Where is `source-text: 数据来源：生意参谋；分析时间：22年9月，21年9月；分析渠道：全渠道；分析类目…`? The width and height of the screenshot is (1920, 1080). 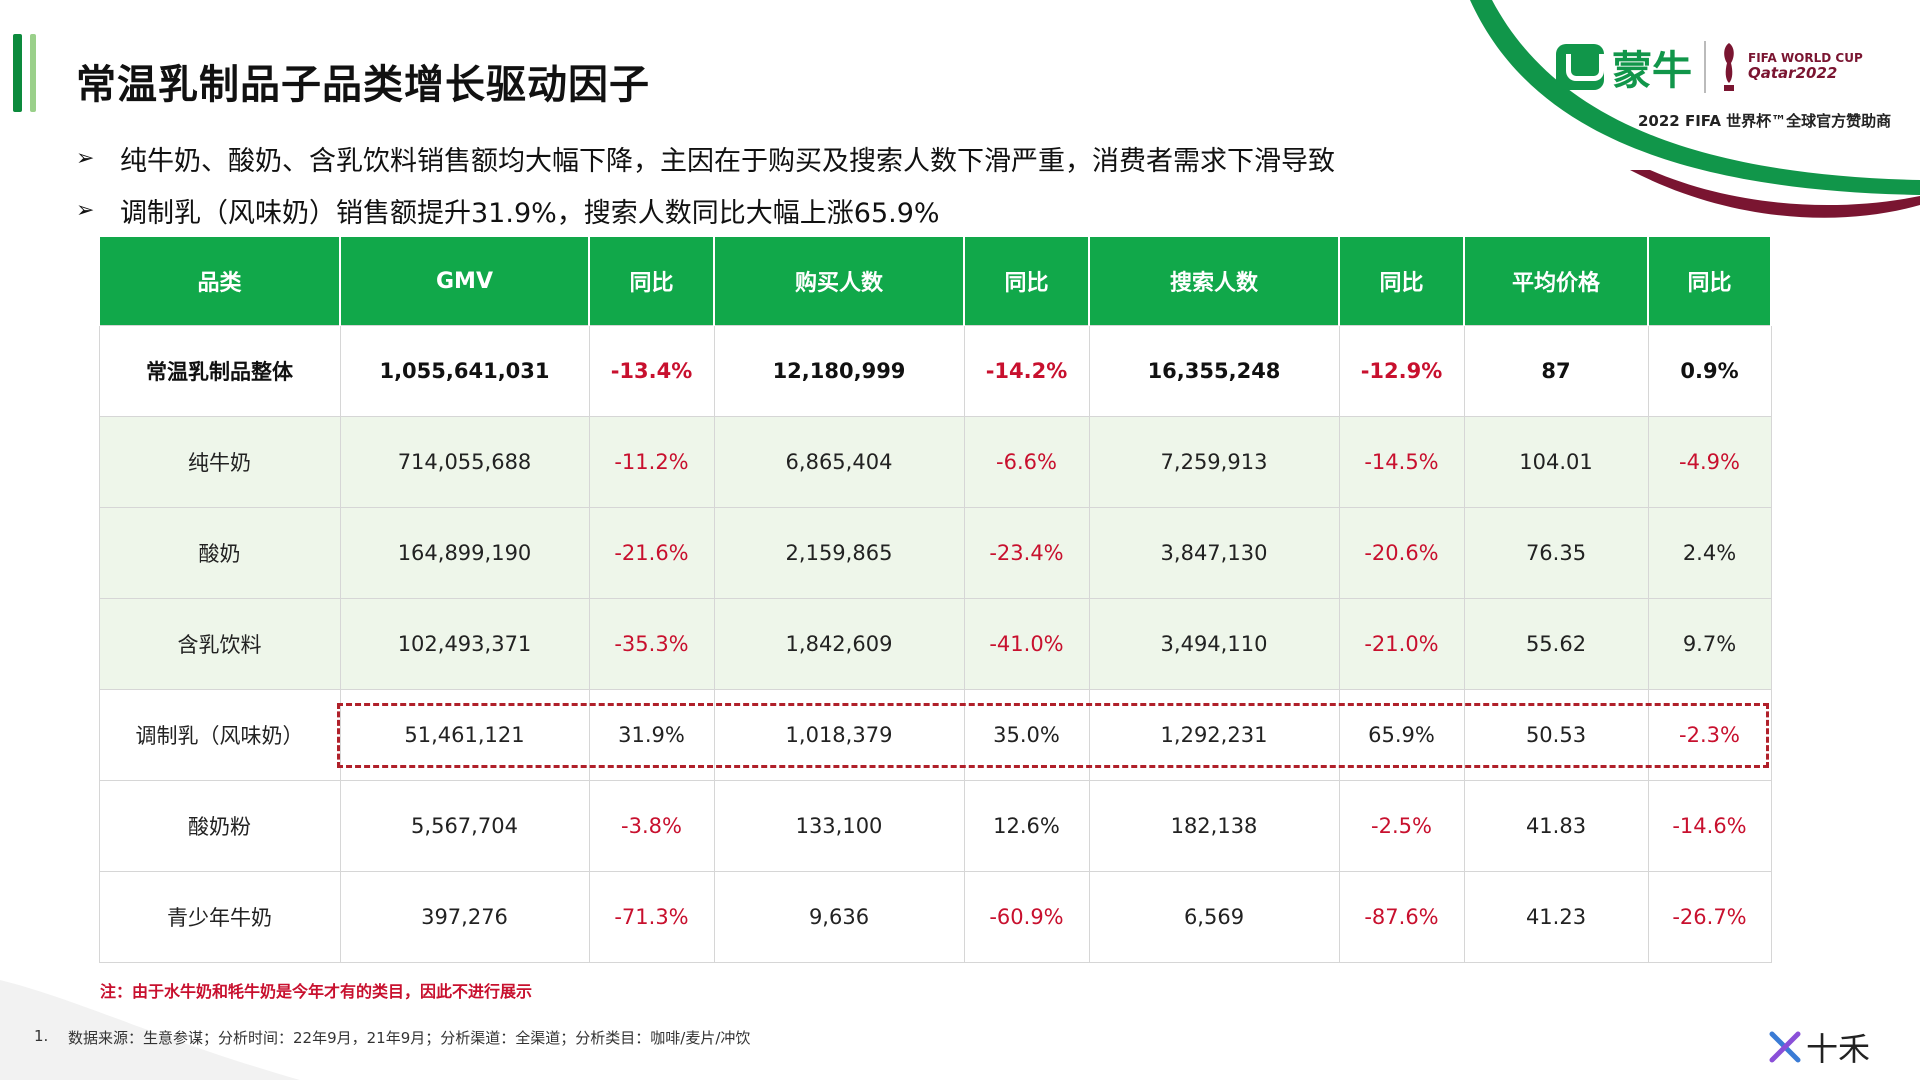
source-text: 数据来源：生意参谋；分析时间：22年9月，21年9月；分析渠道：全渠道；分析类目… is located at coordinates (409, 1038).